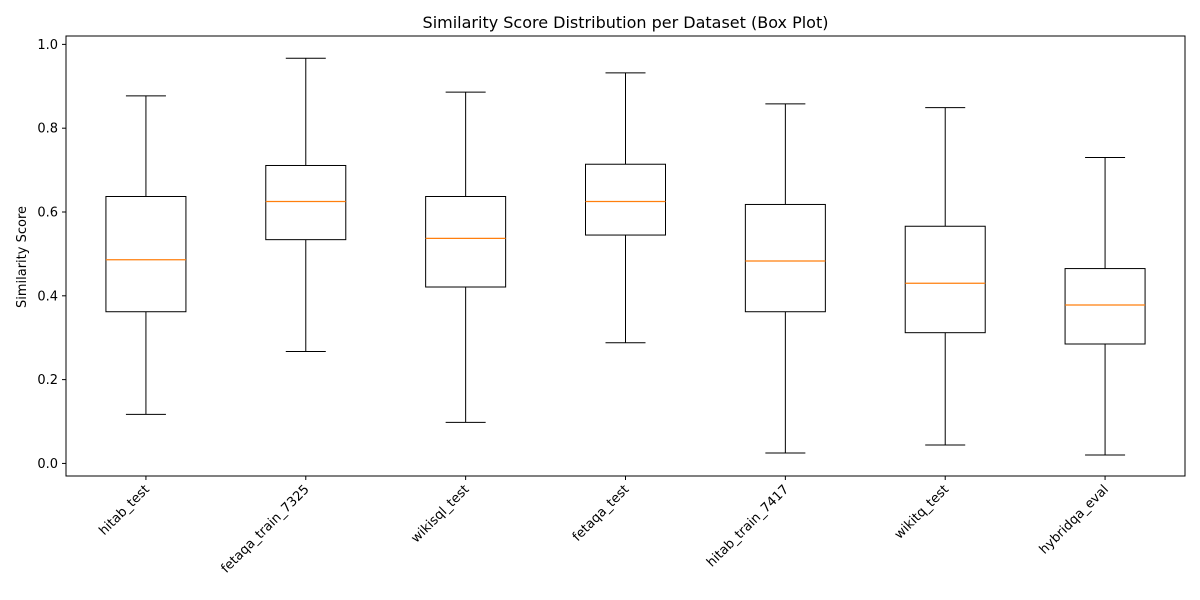  I want to click on y-tick-label: 0.8, so click(47, 129).